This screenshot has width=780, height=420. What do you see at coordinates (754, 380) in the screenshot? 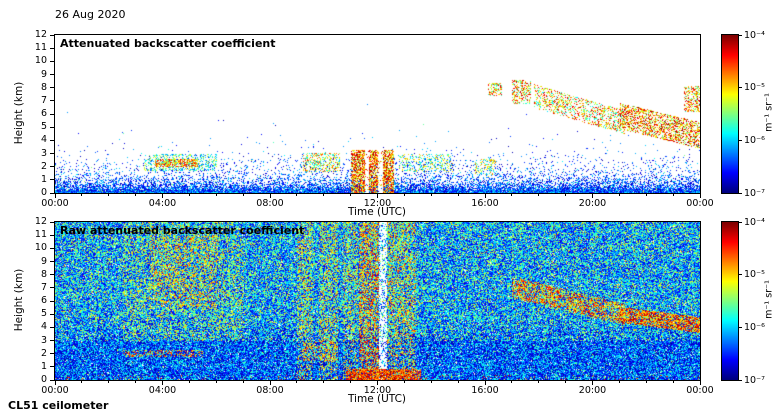
I see `colorbar-tick-label: 10⁻⁷` at bounding box center [754, 380].